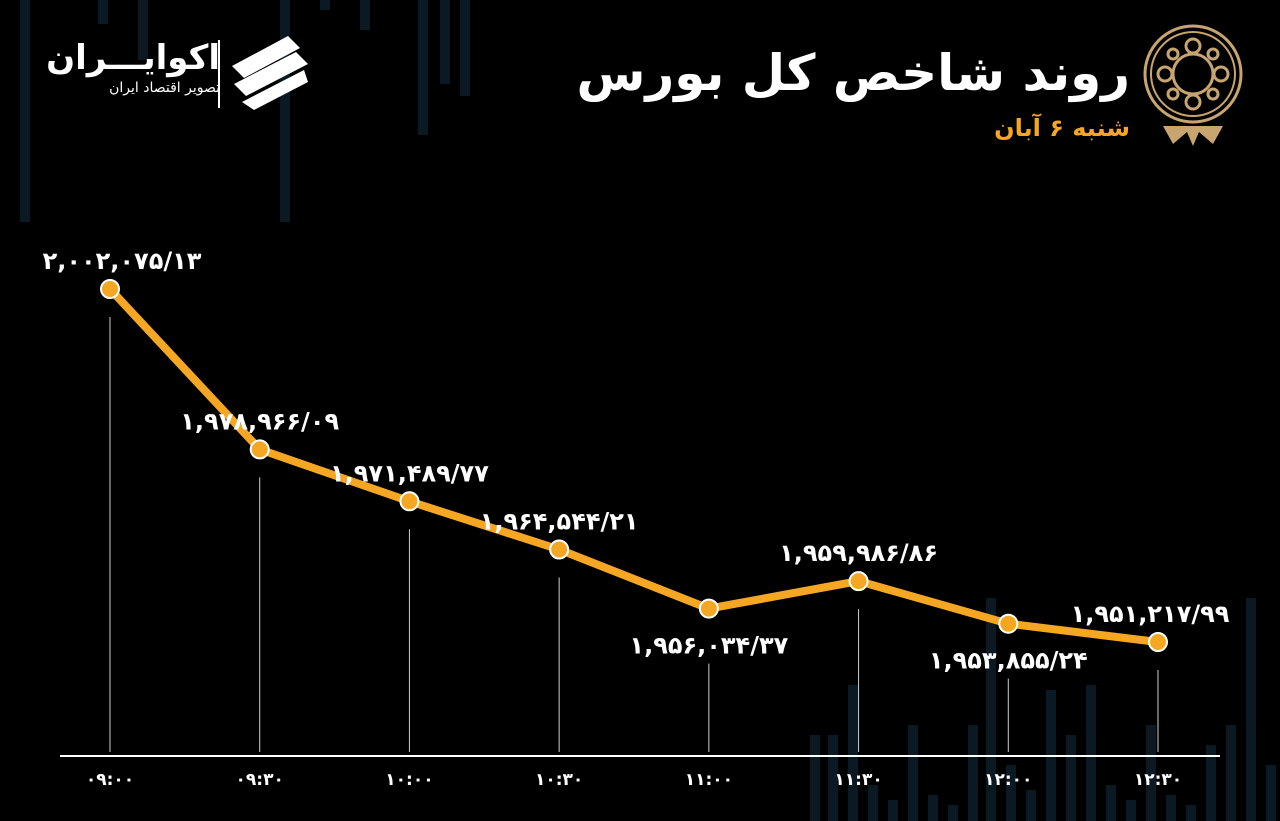 The image size is (1280, 821). What do you see at coordinates (709, 780) in the screenshot?
I see `x-tick-label: ۱۱:۰۰` at bounding box center [709, 780].